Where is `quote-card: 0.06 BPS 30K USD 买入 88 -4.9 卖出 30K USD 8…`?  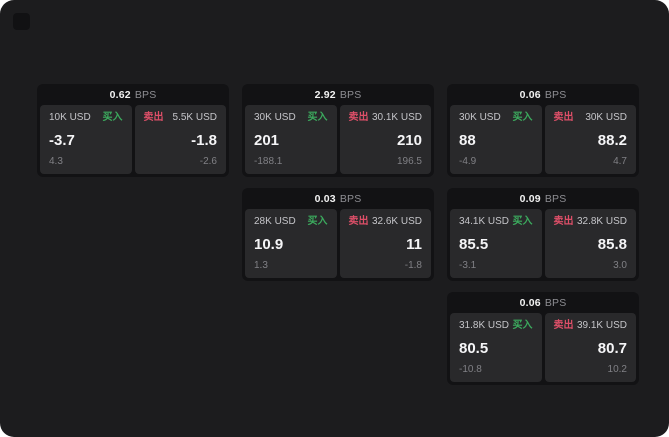 quote-card: 0.06 BPS 30K USD 买入 88 -4.9 卖出 30K USD 8… is located at coordinates (543, 130).